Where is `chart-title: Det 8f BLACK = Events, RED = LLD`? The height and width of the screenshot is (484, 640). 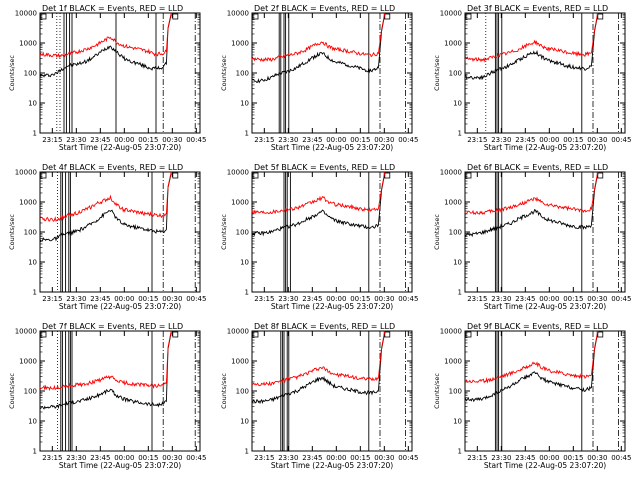
chart-title: Det 8f BLACK = Events, RED = LLD is located at coordinates (324, 326).